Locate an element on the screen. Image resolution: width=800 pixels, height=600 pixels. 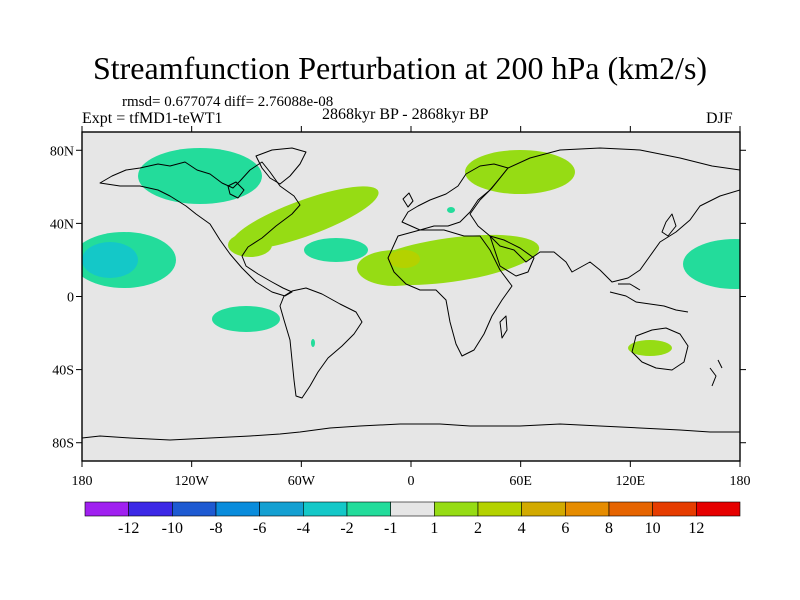
colorbar-label: -1 is located at coordinates (390, 528).